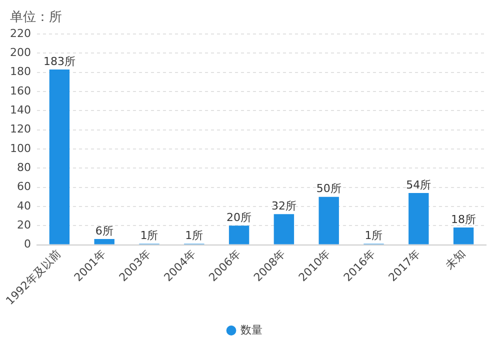 The height and width of the screenshot is (346, 500). Describe the element at coordinates (283, 205) in the screenshot. I see `data-label: 32所` at that location.